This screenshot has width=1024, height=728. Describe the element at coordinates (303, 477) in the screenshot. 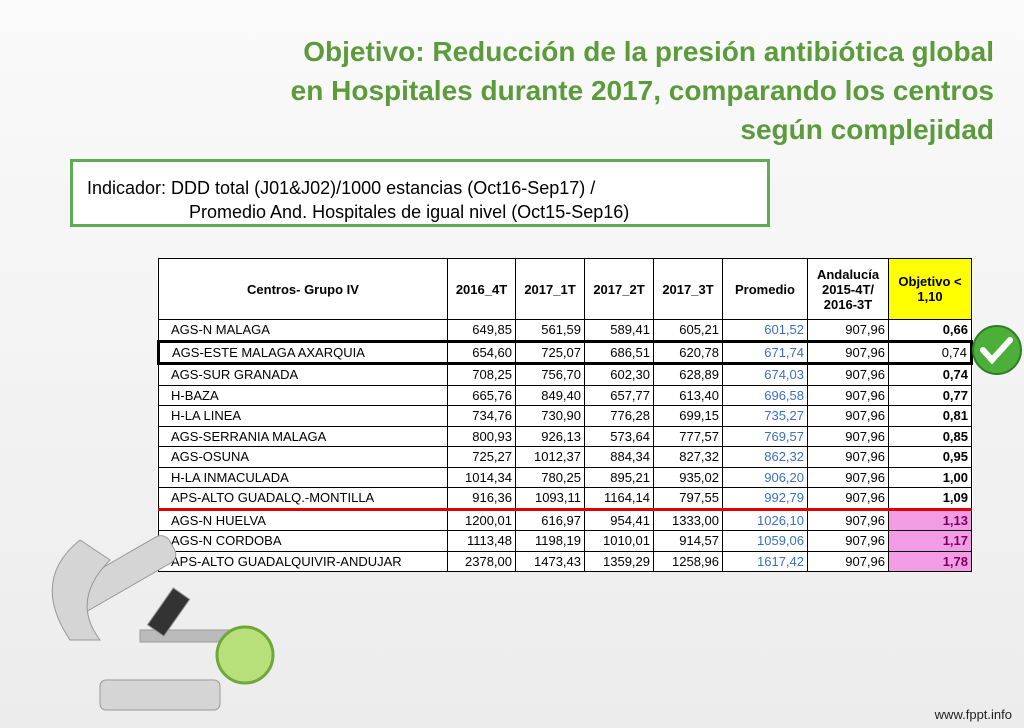

I see `table-cell: H-LA INMACULADA` at that location.